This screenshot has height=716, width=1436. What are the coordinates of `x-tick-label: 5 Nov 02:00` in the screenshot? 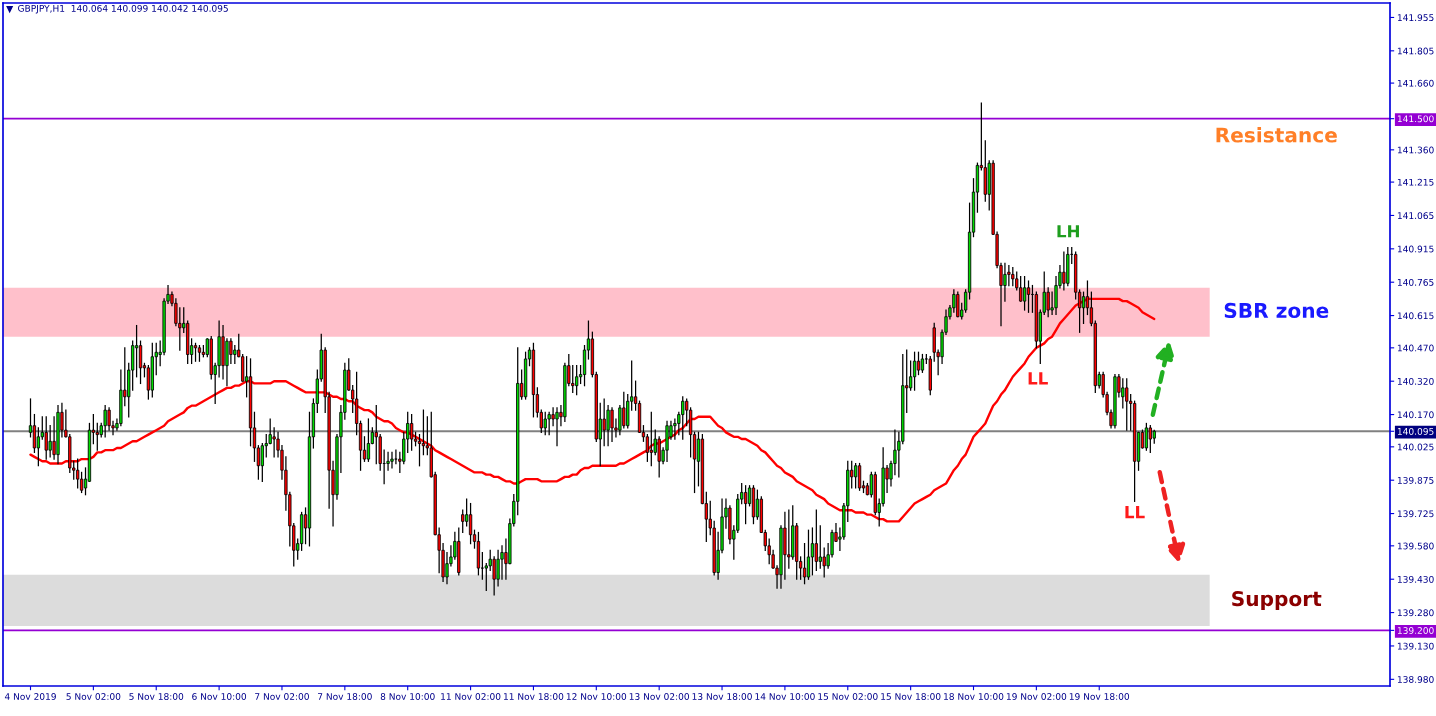 It's located at (93, 696).